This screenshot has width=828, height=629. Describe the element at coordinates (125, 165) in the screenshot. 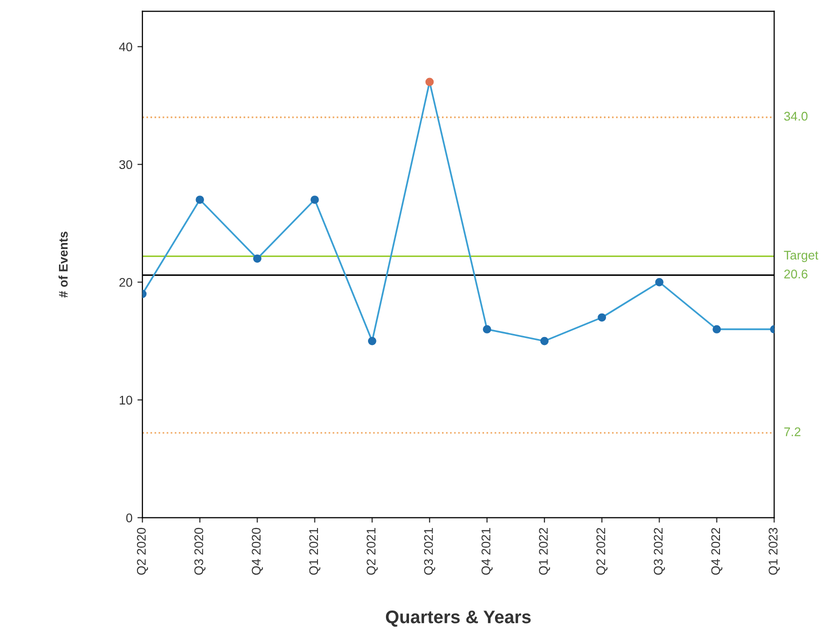

I see `y-tick-label: 30` at that location.